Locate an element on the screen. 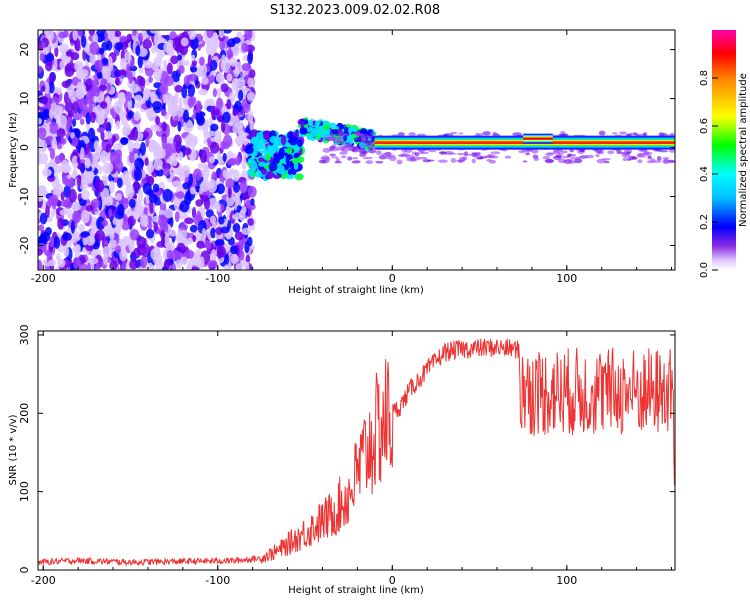 This screenshot has height=600, width=750. snr-ytick-label: 300 is located at coordinates (24, 334).